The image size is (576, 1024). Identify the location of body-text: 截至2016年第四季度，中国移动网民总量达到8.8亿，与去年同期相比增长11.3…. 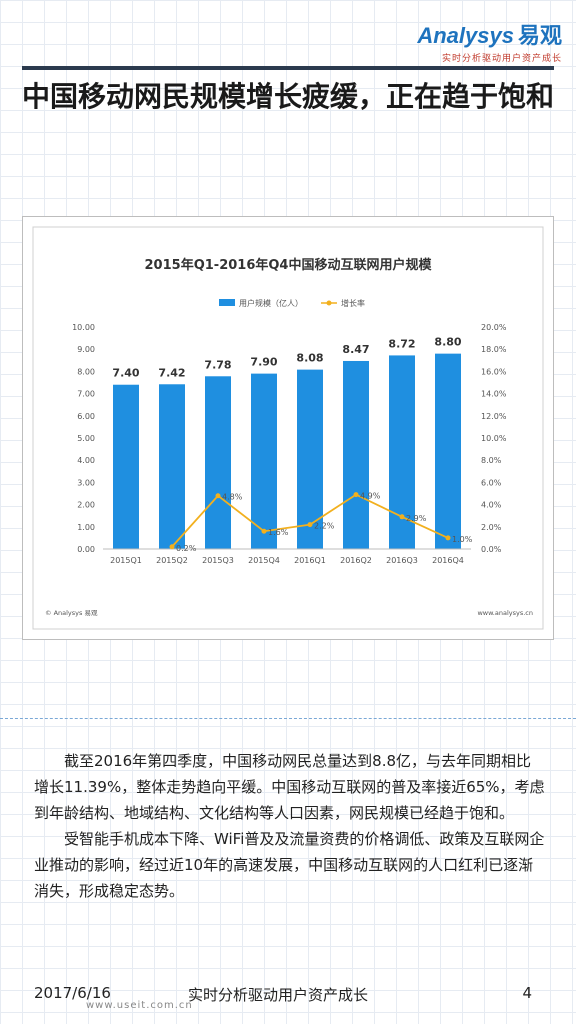
(290, 826).